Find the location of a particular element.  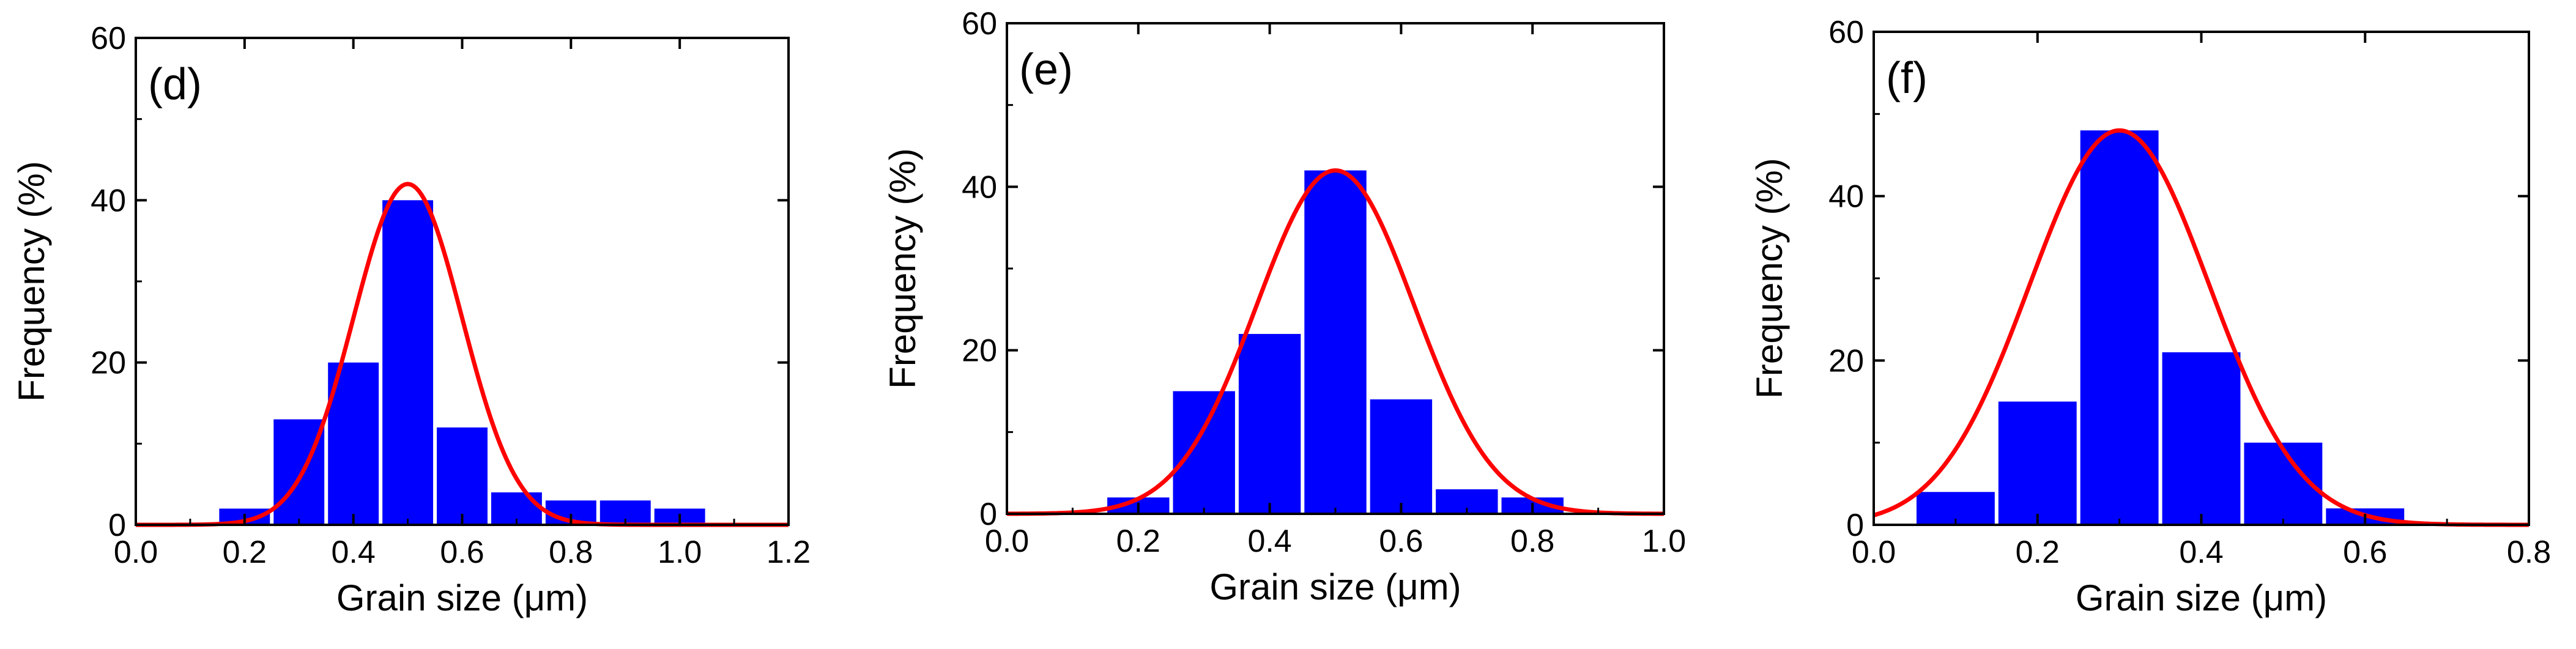

gaussian-fit-line is located at coordinates (1335, 342).